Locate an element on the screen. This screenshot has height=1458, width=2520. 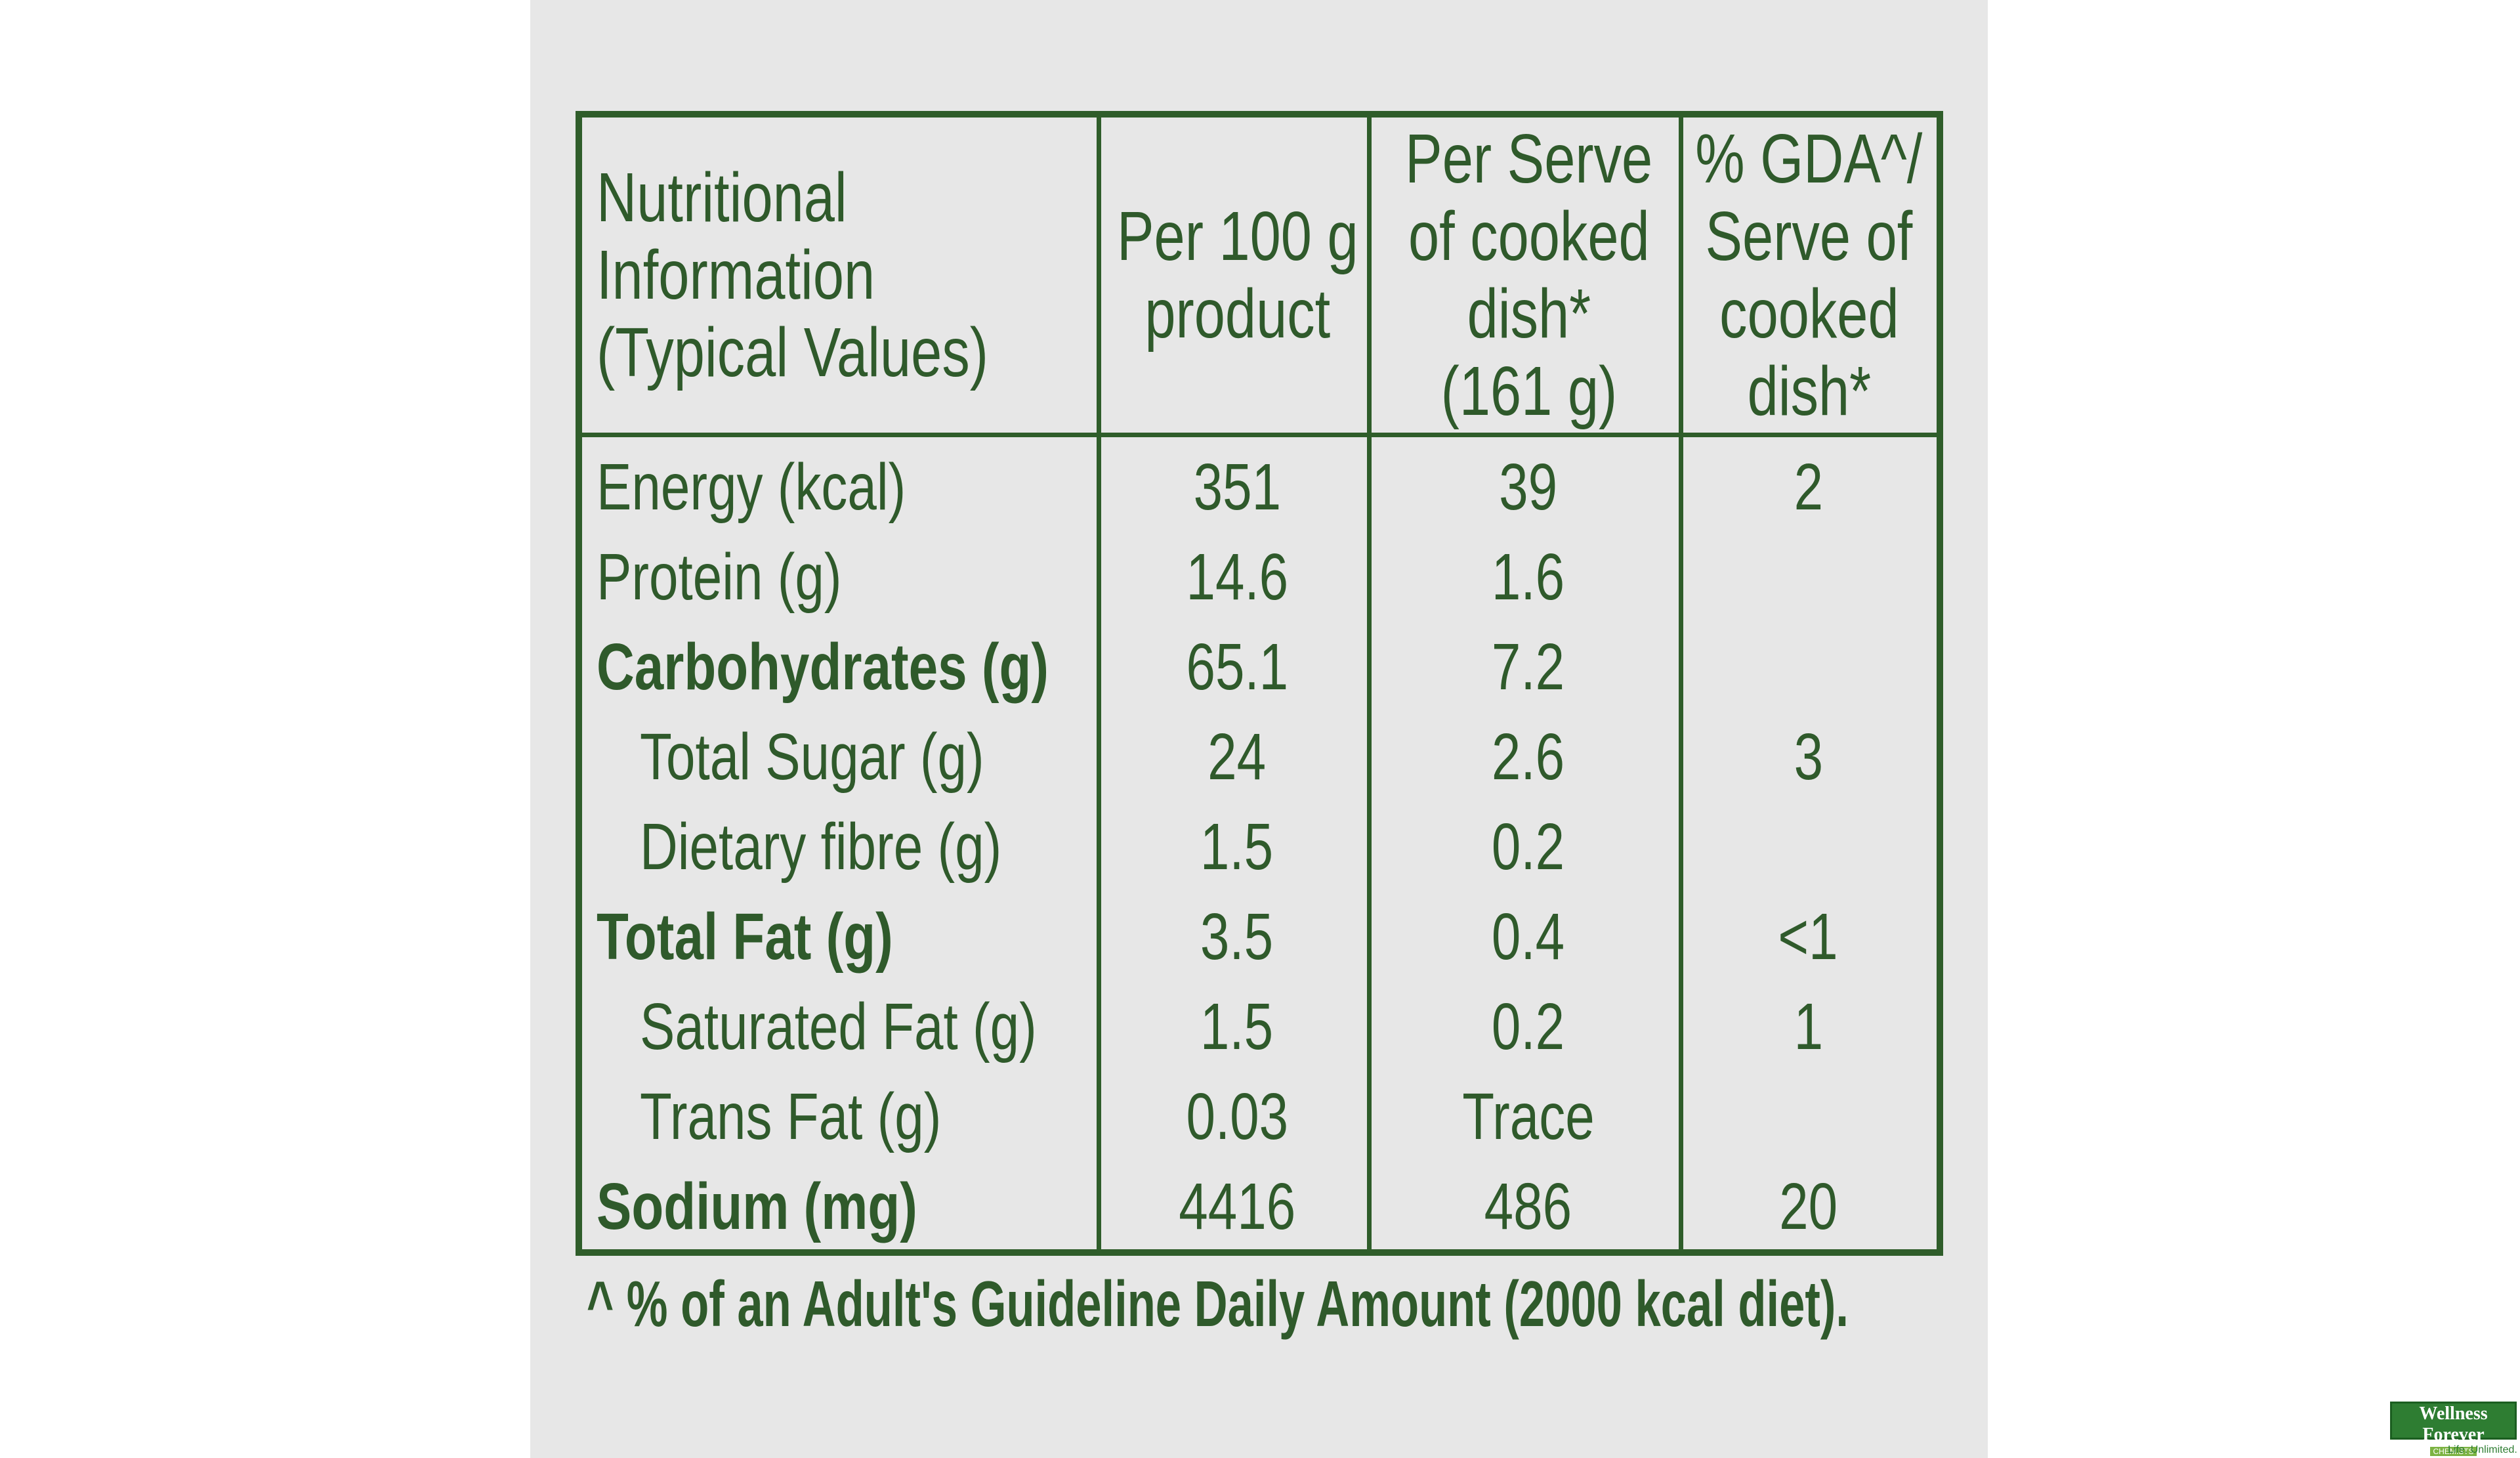
cell-text: 486 is located at coordinates (1528, 1206).